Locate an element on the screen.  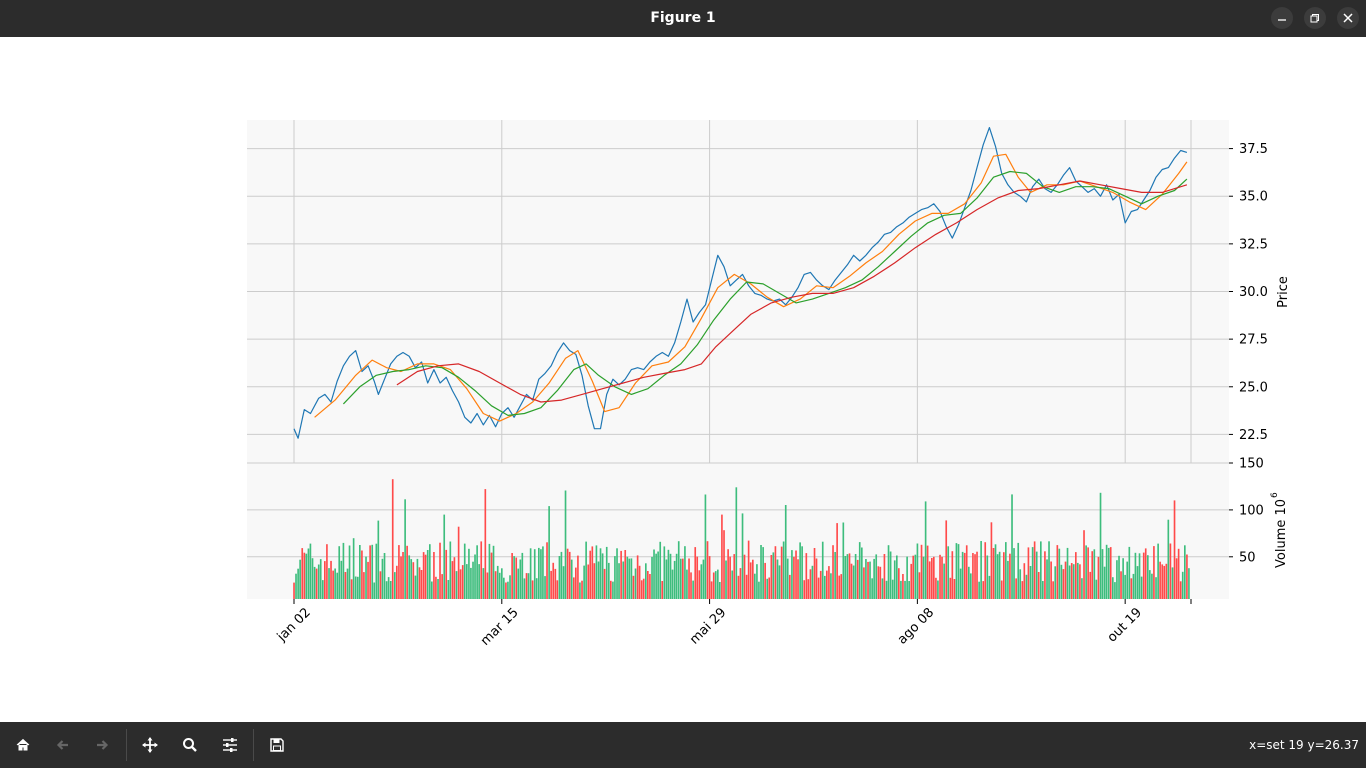
back-button is located at coordinates (63, 745).